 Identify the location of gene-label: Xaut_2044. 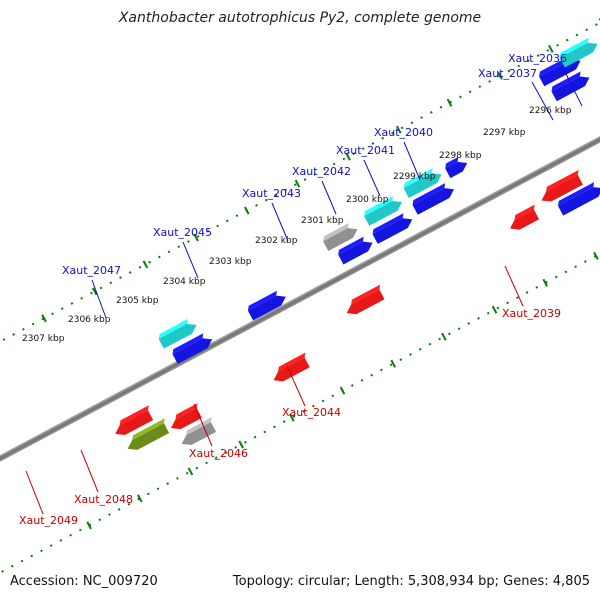
(311, 412).